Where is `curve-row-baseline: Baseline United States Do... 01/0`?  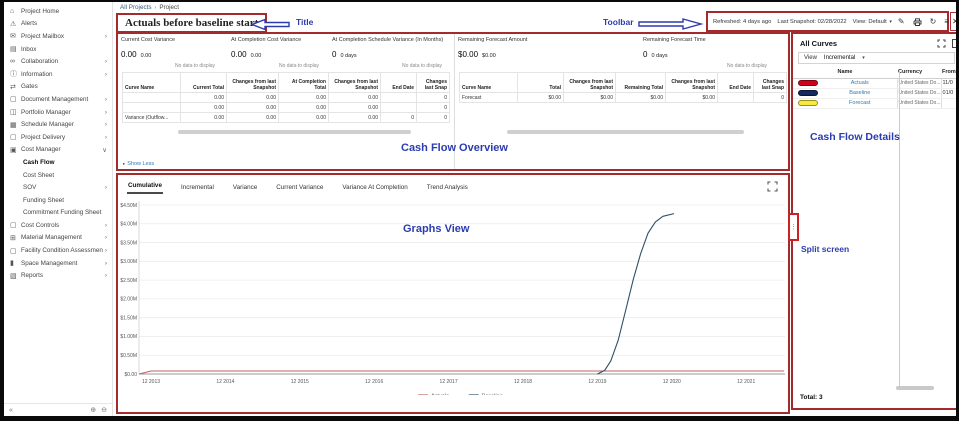 curve-row-baseline: Baseline United States Do... 01/0 is located at coordinates (874, 93).